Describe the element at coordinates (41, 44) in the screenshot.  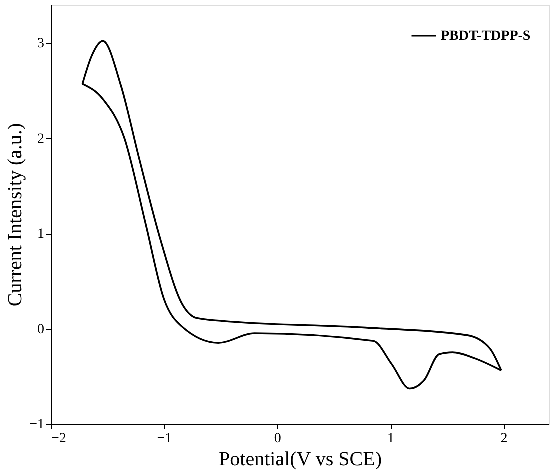
I see `y-tick-label: 3` at that location.